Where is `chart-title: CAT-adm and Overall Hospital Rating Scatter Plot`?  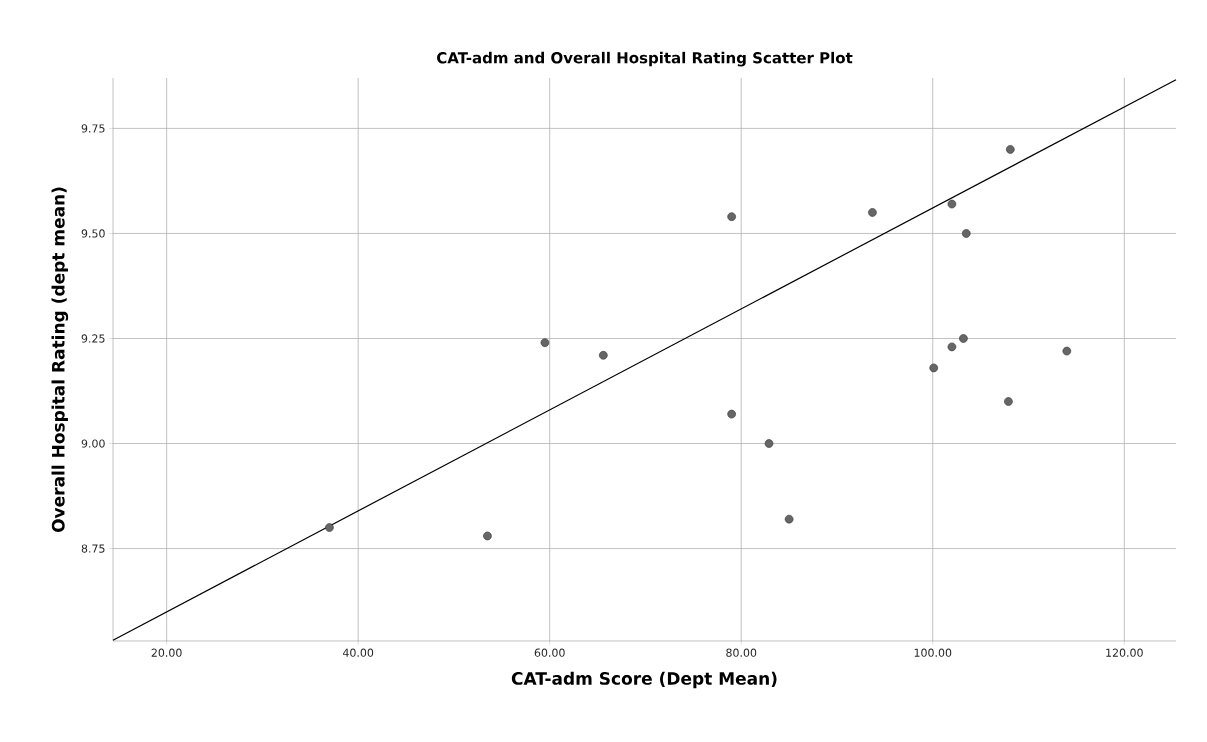
chart-title: CAT-adm and Overall Hospital Rating Scatter Plot is located at coordinates (645, 59).